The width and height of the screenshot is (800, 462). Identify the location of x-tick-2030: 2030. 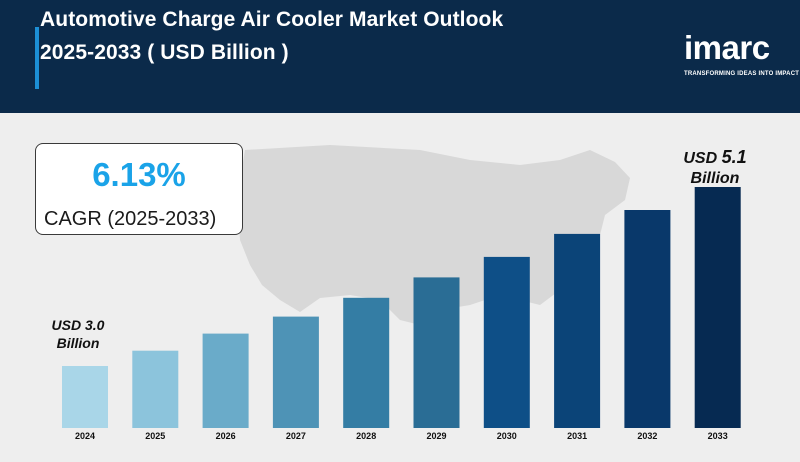
(507, 436).